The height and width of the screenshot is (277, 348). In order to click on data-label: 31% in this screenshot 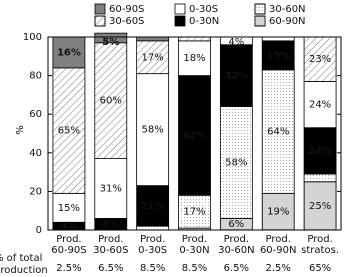, I will do `click(111, 189)`.